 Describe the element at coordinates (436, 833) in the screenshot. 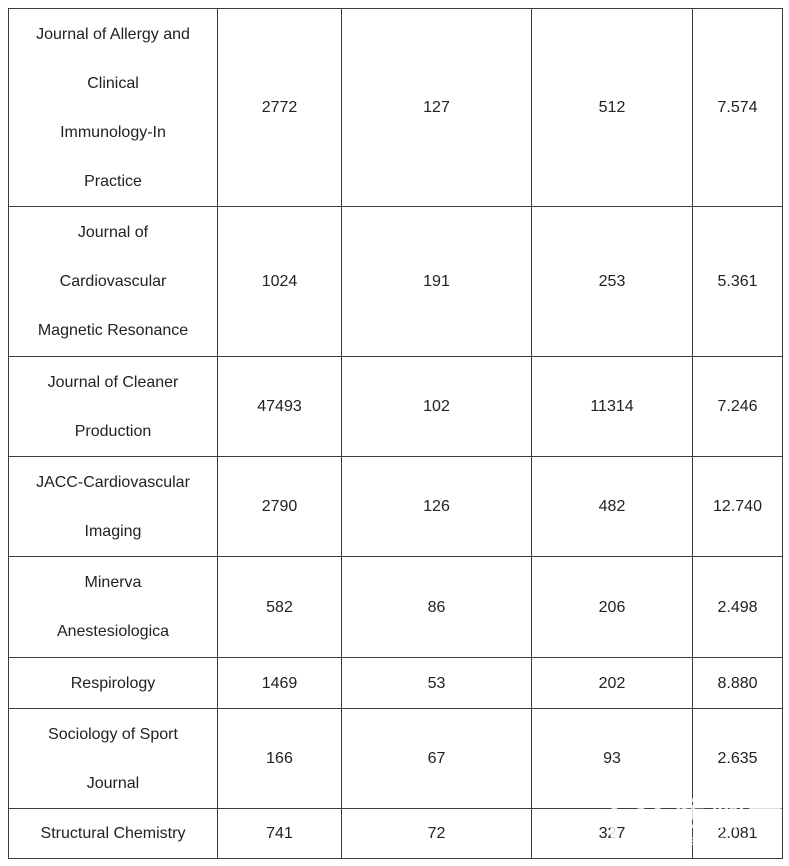

I see `metric-cell: 72` at that location.